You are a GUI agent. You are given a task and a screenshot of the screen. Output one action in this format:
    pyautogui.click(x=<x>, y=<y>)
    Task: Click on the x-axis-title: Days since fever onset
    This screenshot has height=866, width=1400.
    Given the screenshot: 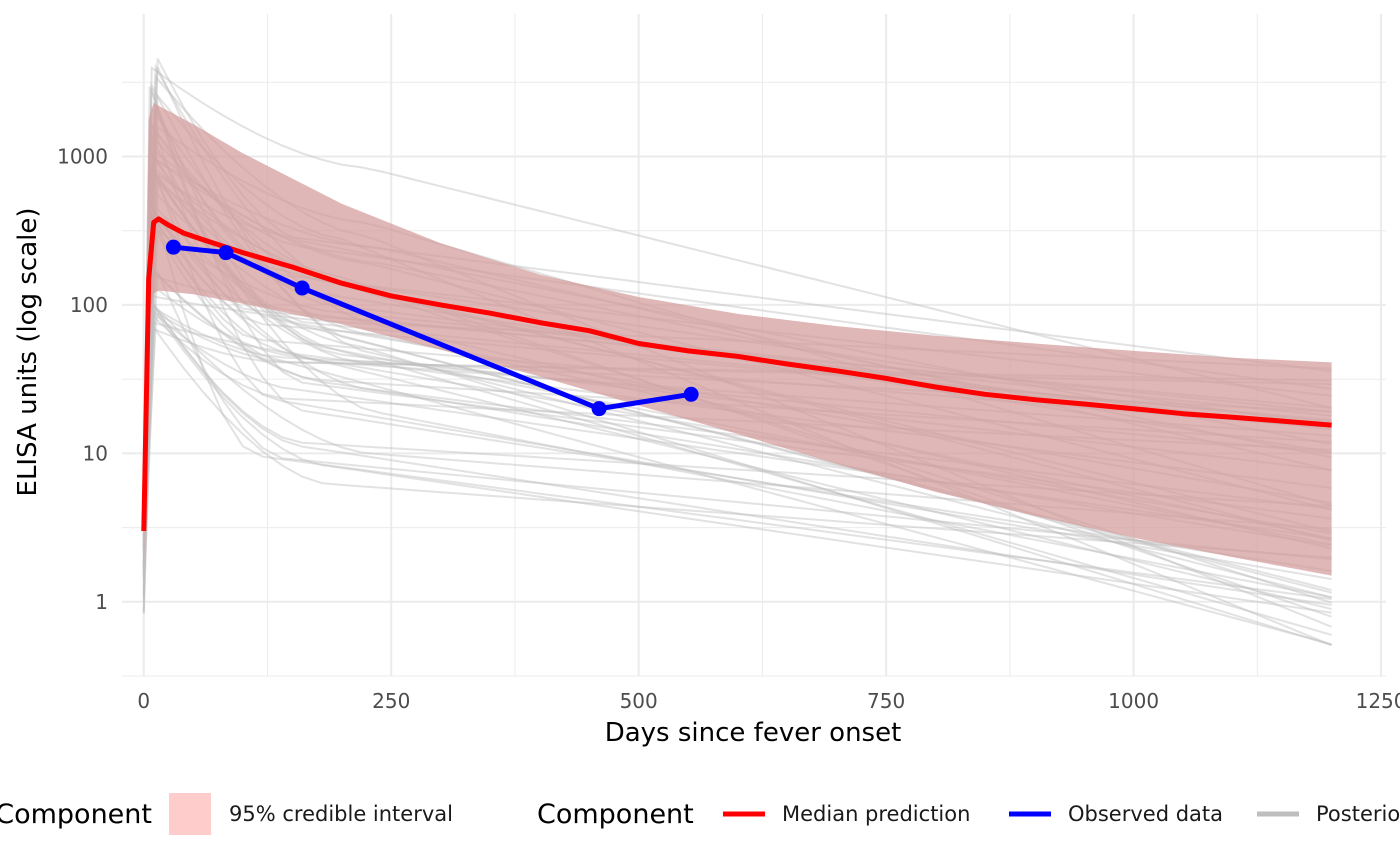 What is the action you would take?
    pyautogui.click(x=753, y=733)
    